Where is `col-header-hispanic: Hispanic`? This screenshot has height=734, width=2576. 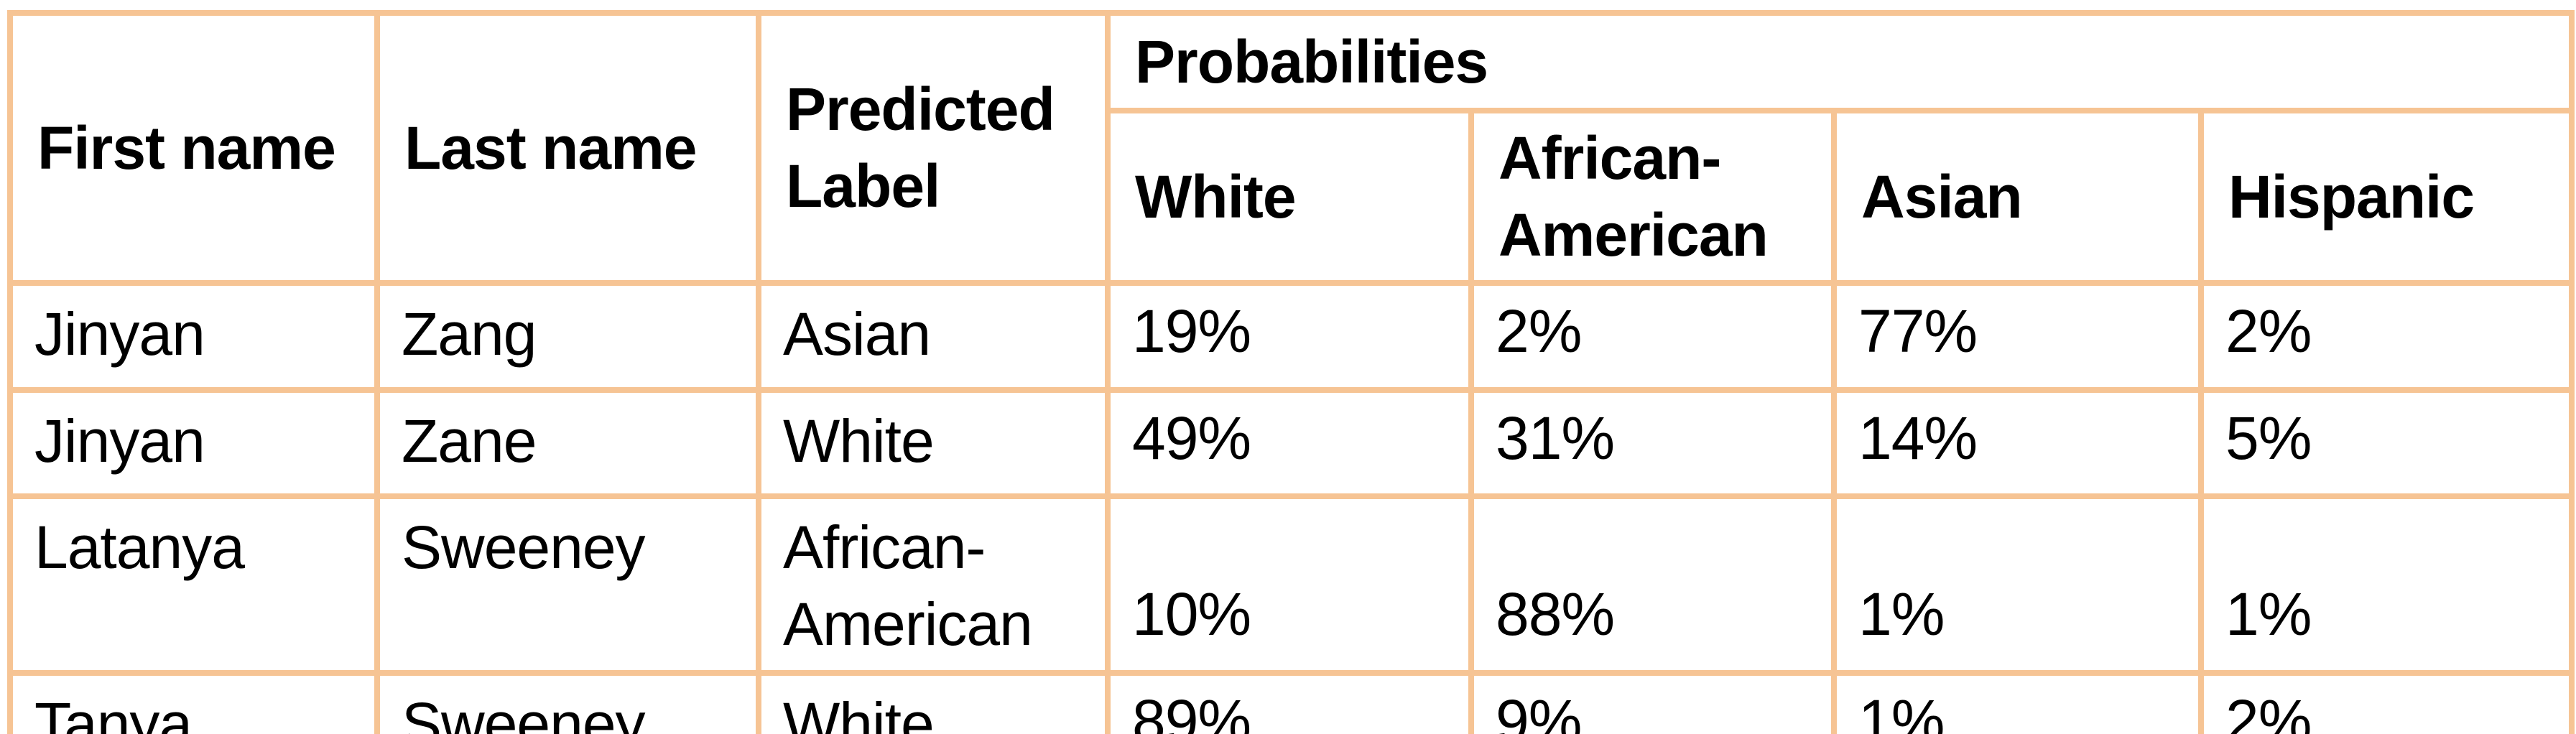
col-header-hispanic: Hispanic is located at coordinates (2386, 197).